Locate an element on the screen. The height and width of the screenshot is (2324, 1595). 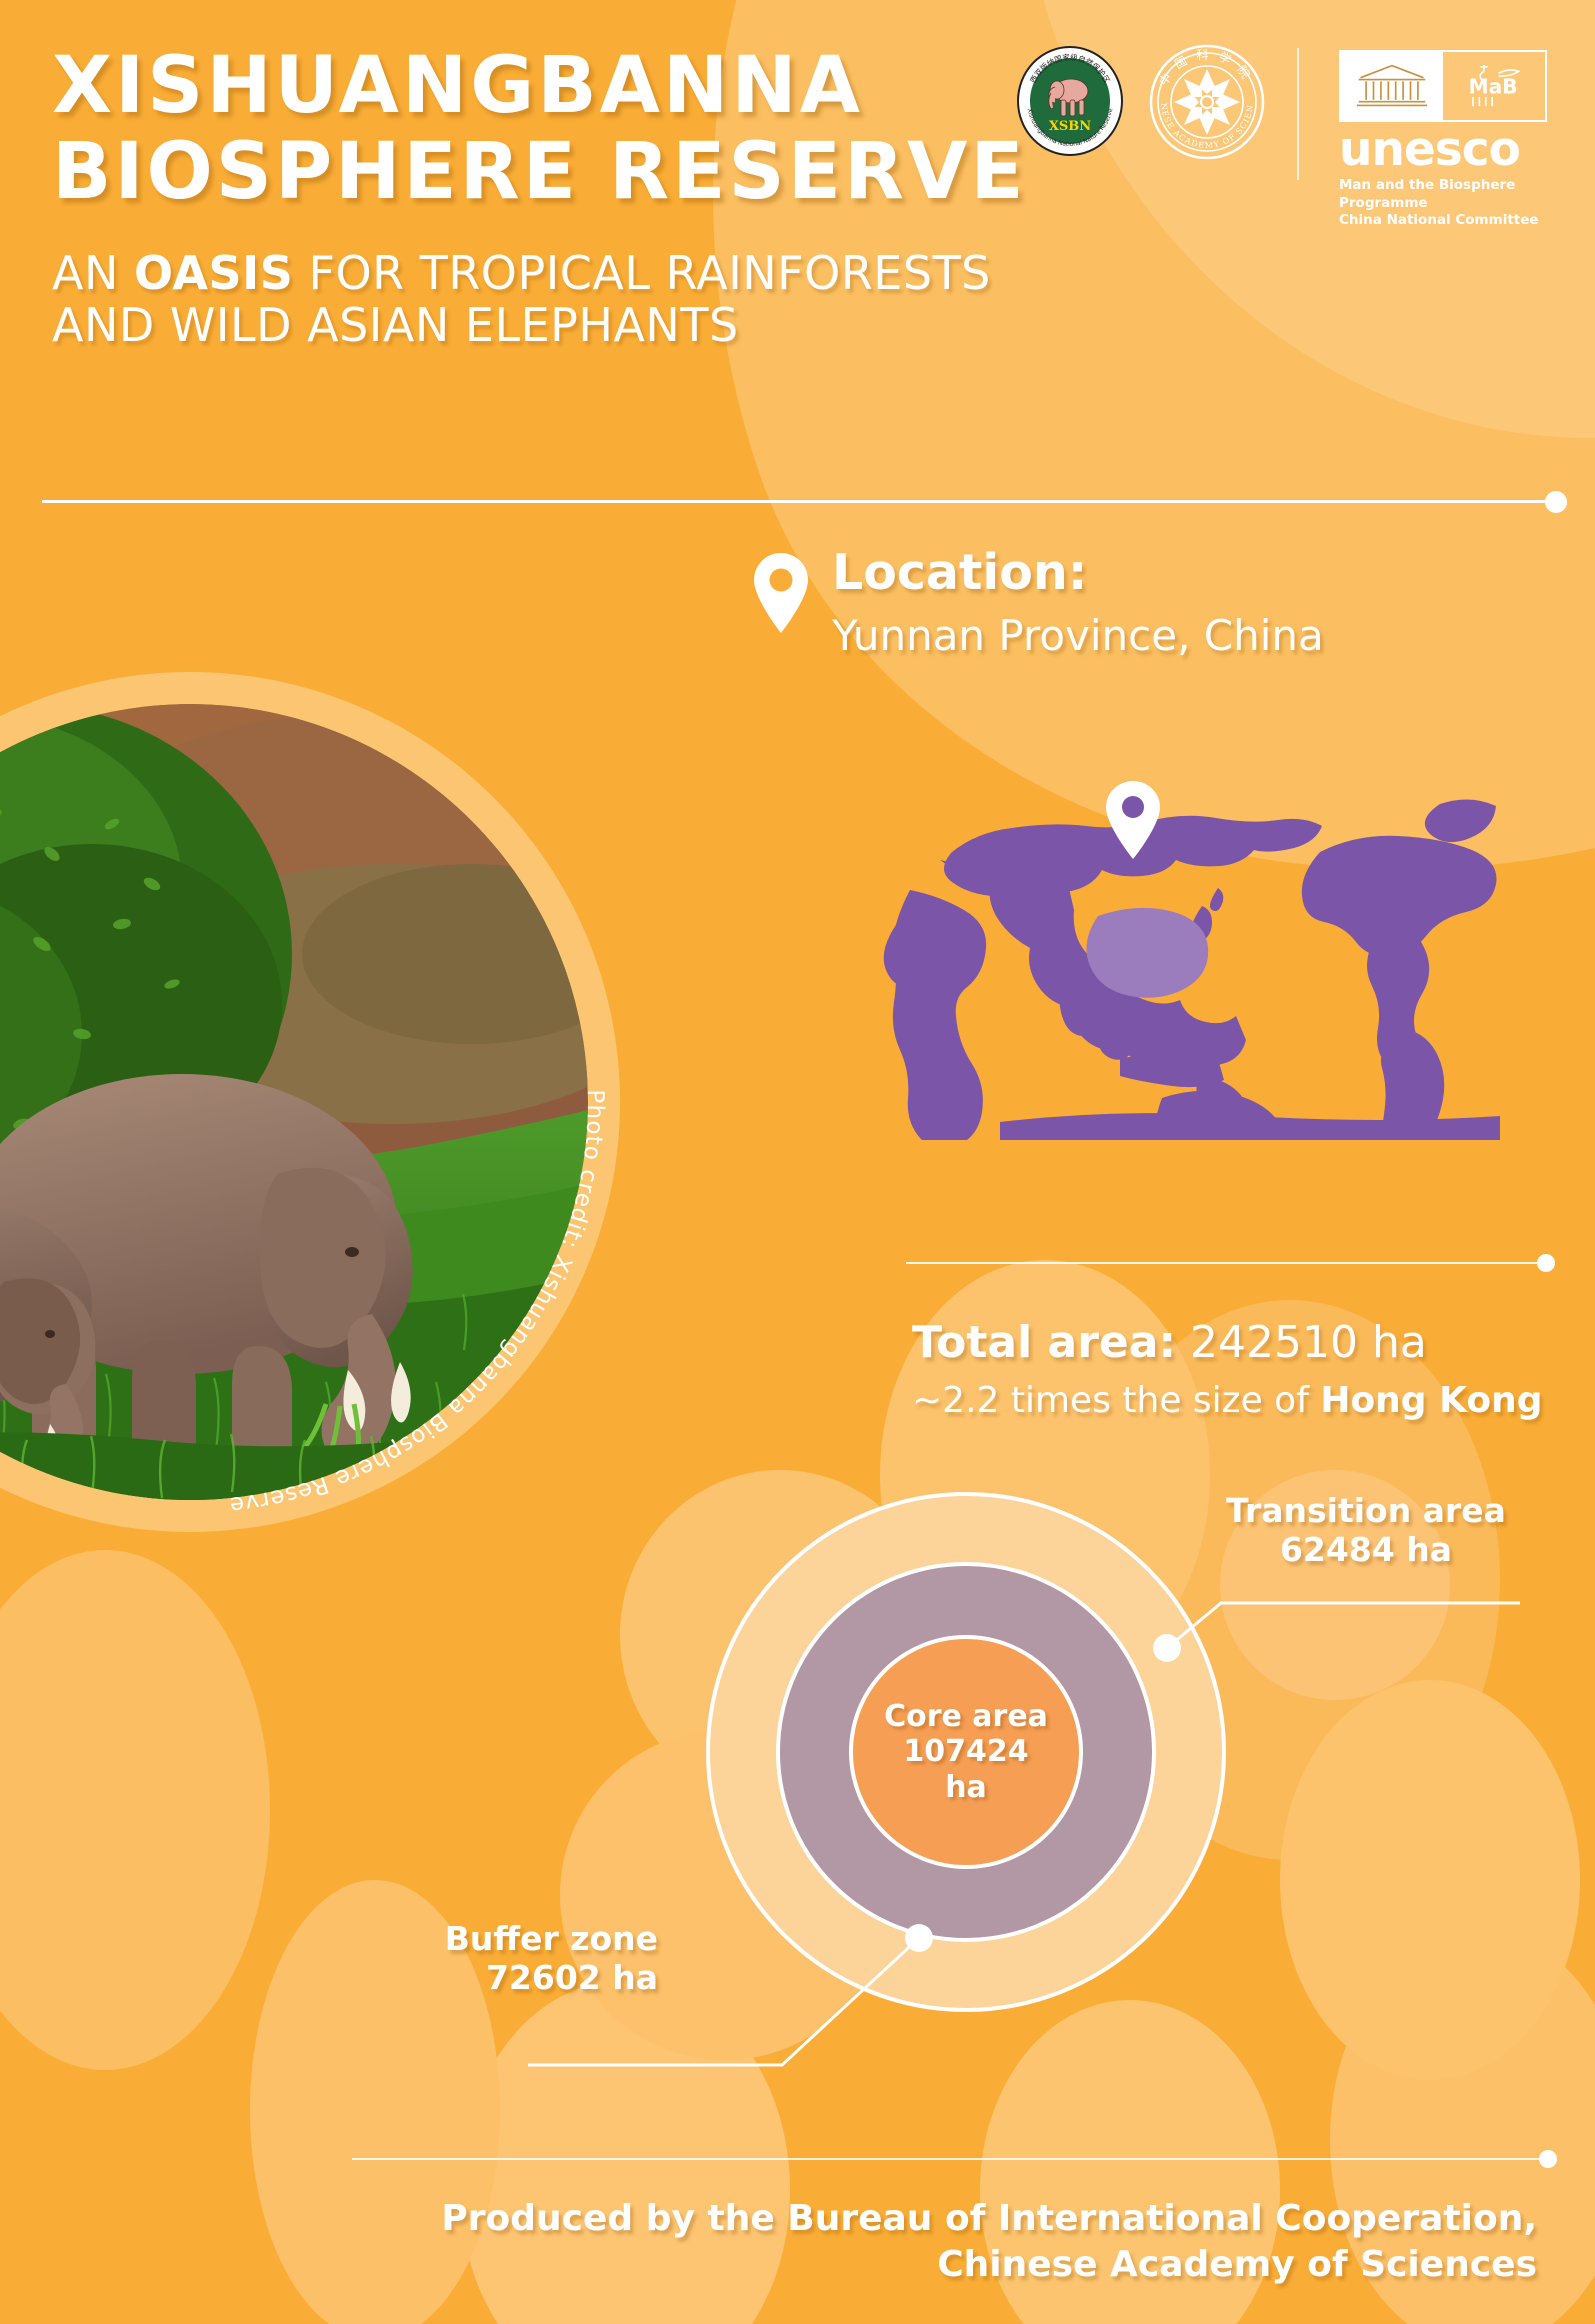
zone-core-circle: Core area 107424 ha is located at coordinates (966, 1752).